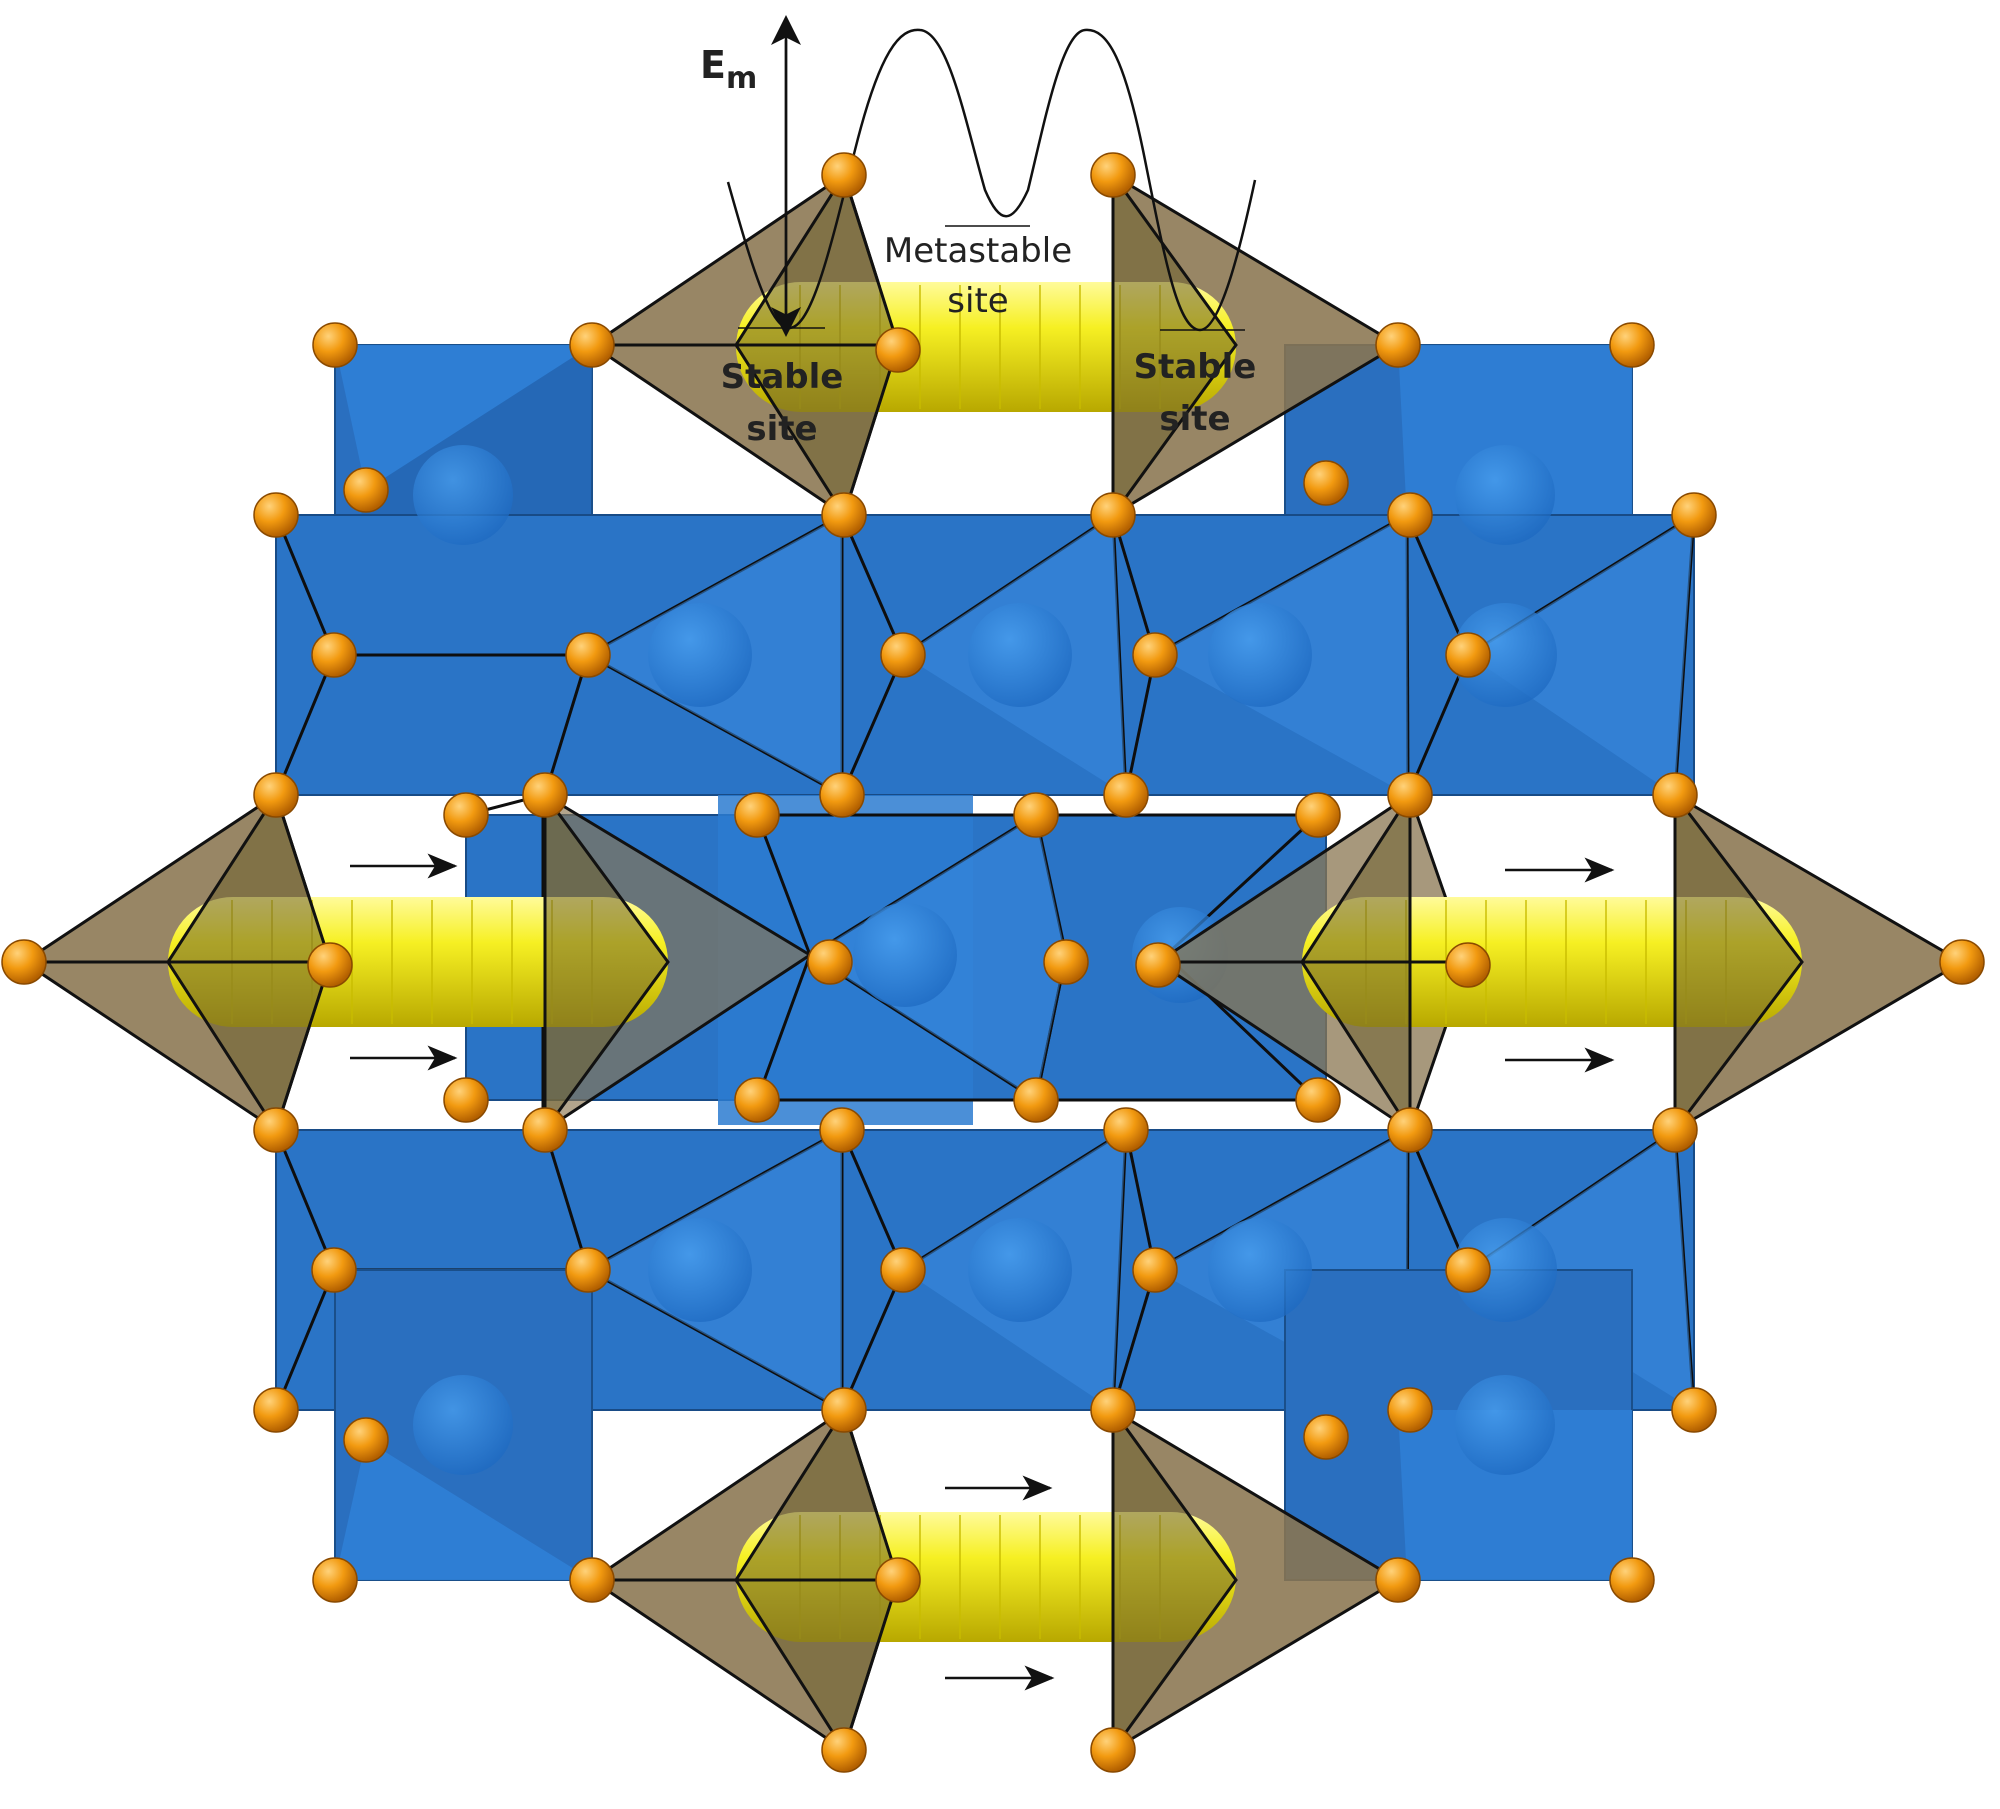  I want to click on stable-site-right-label-line1: Stable, so click(1195, 367).